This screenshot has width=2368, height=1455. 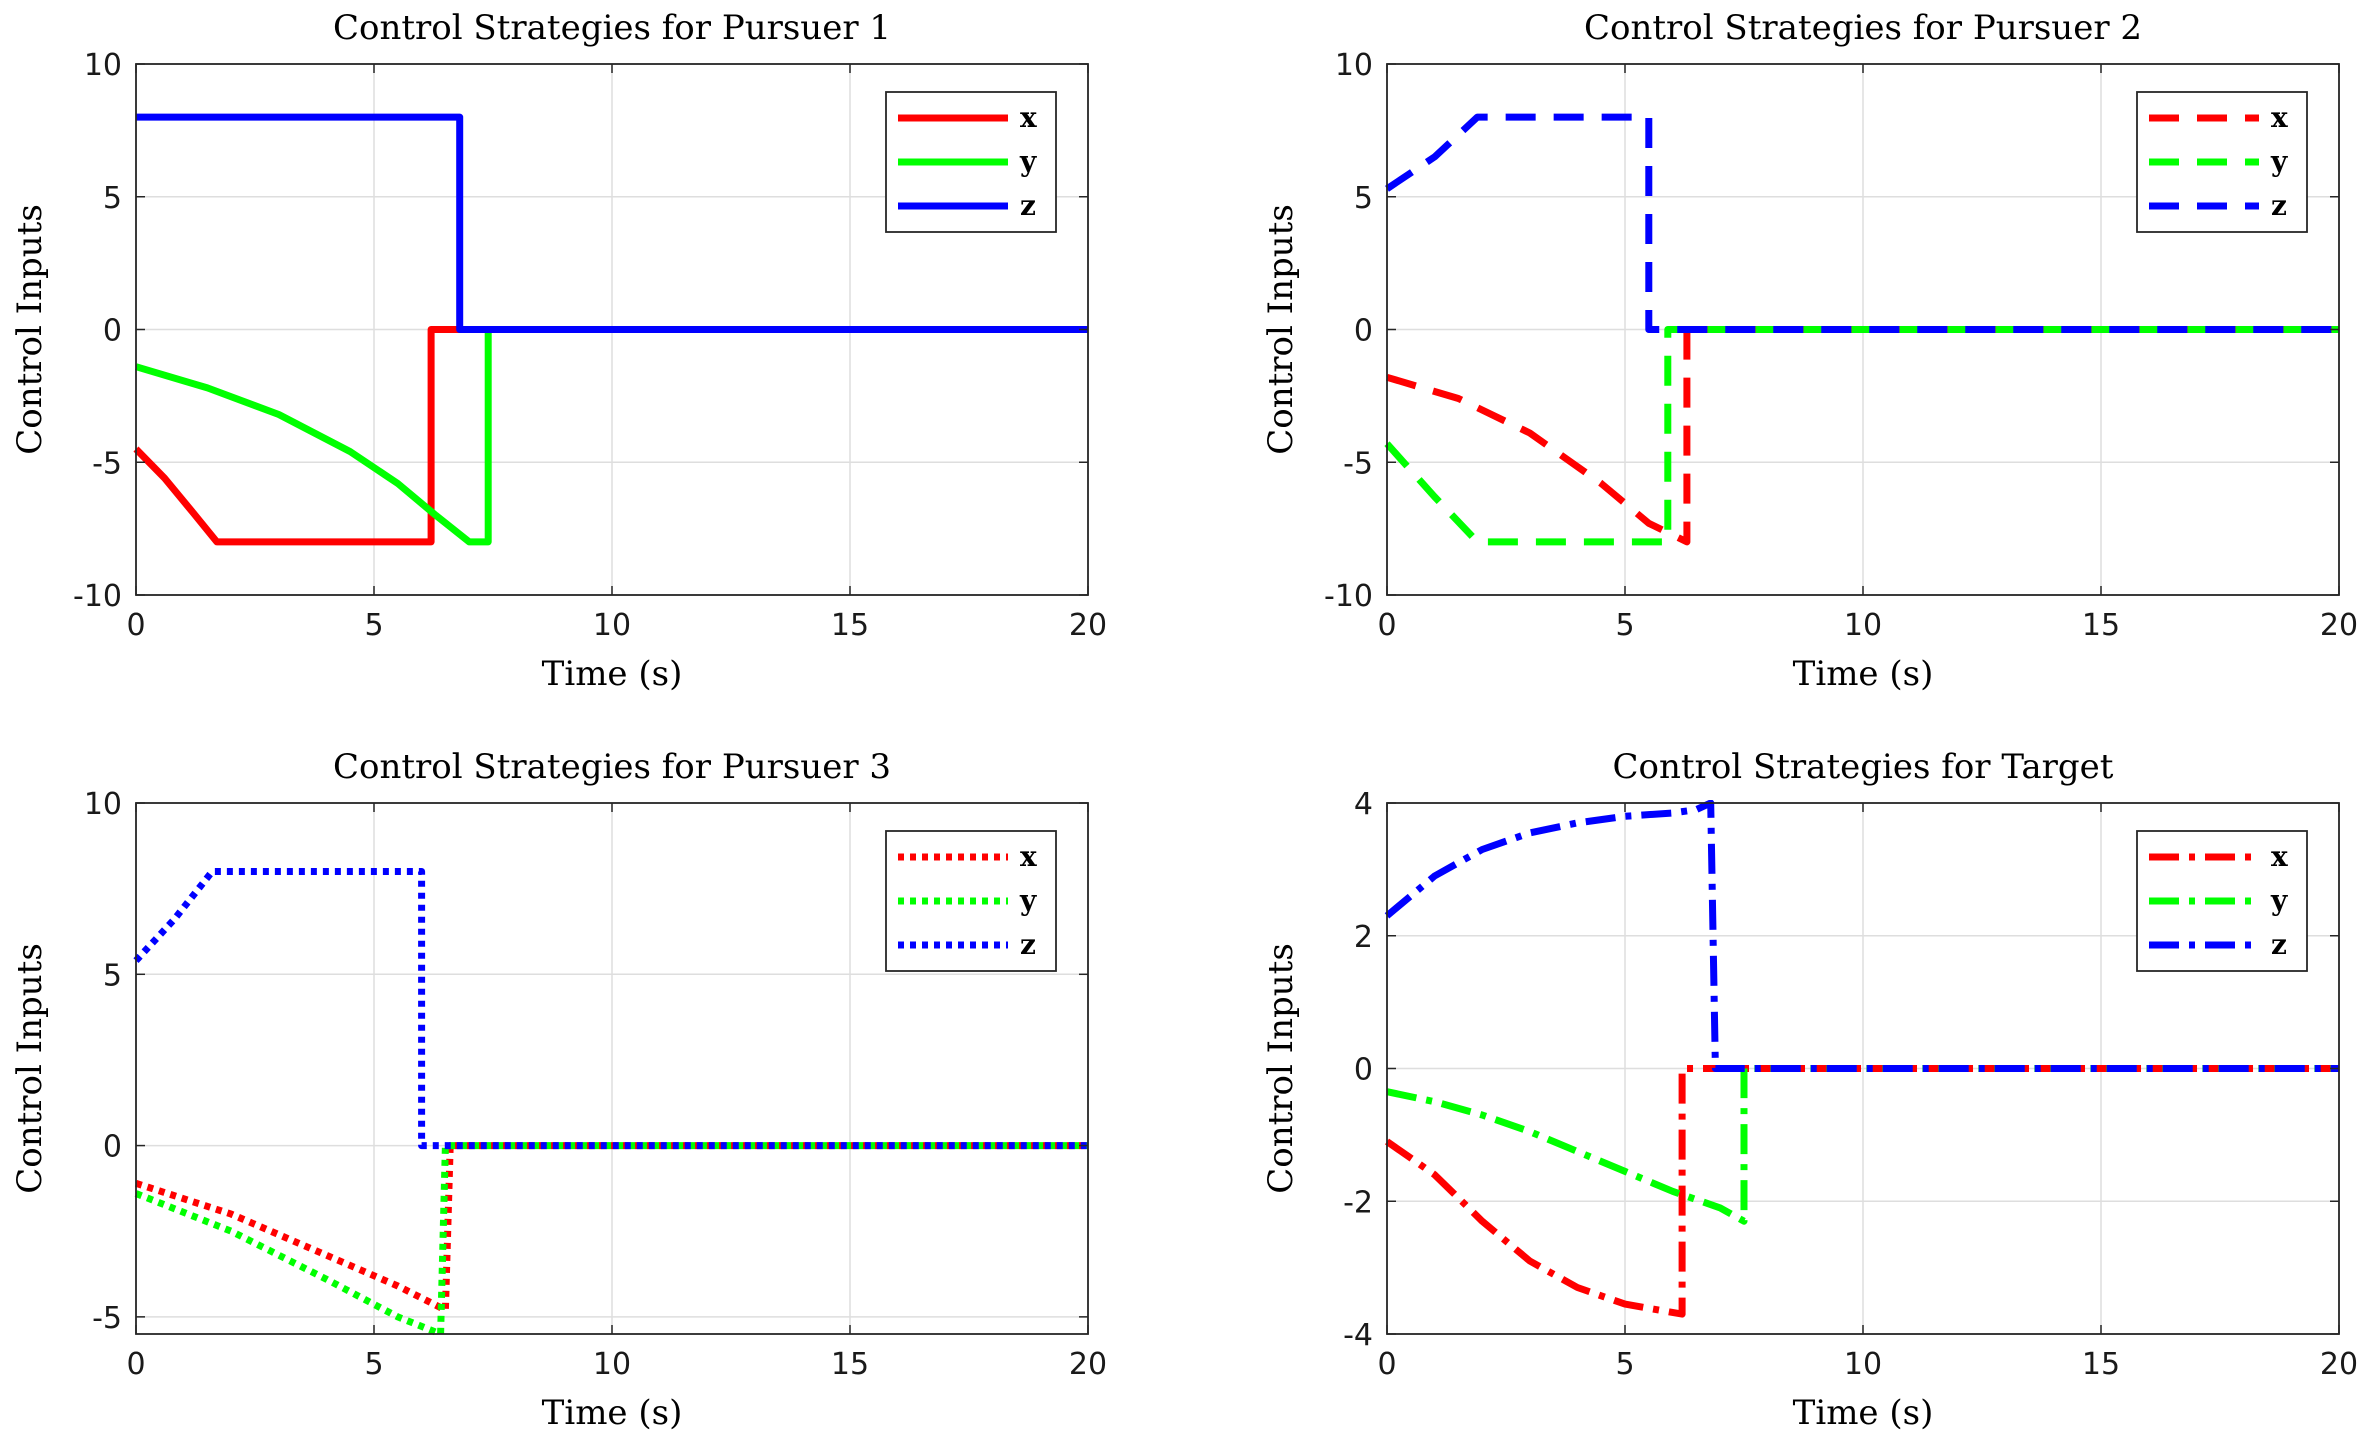 I want to click on y-tick-label: 2, so click(x=1363, y=937).